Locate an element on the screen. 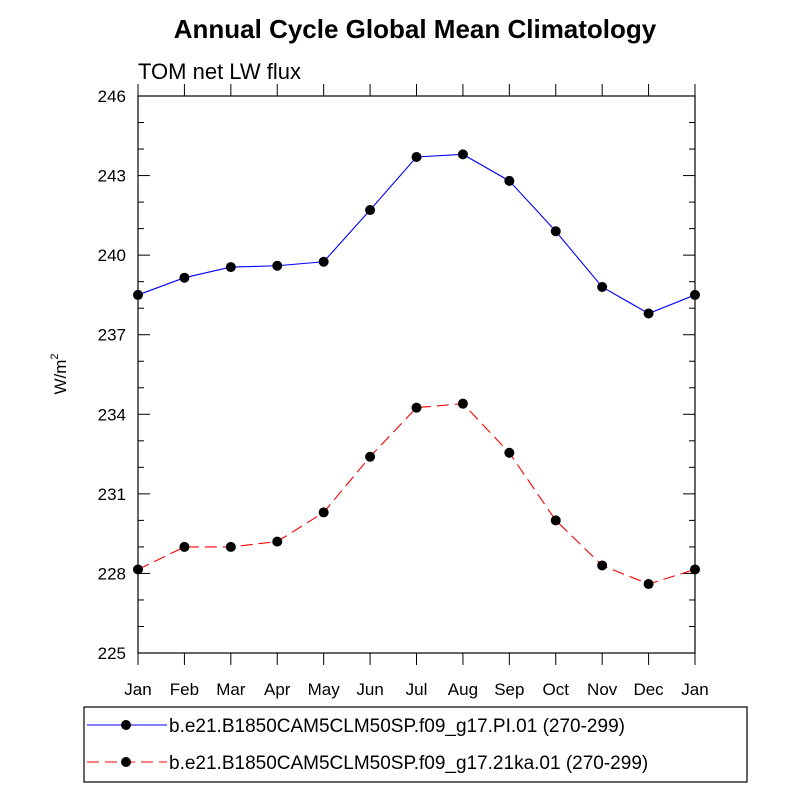  x-tick-label: Mar is located at coordinates (231, 689).